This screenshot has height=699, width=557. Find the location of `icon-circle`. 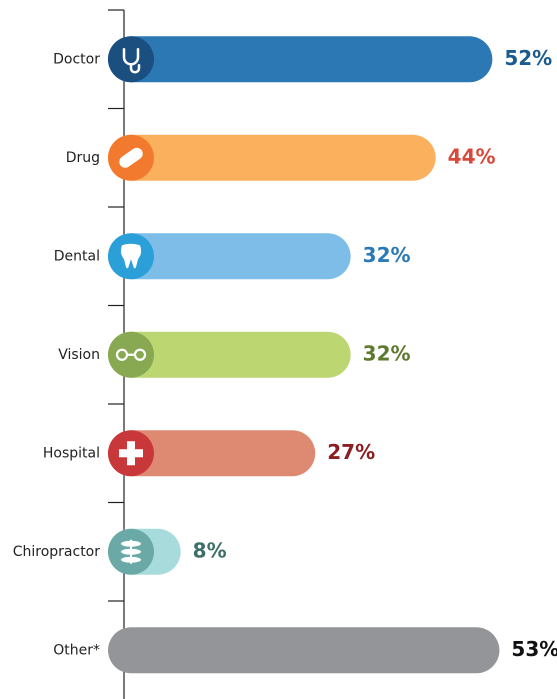

icon-circle is located at coordinates (131, 59).